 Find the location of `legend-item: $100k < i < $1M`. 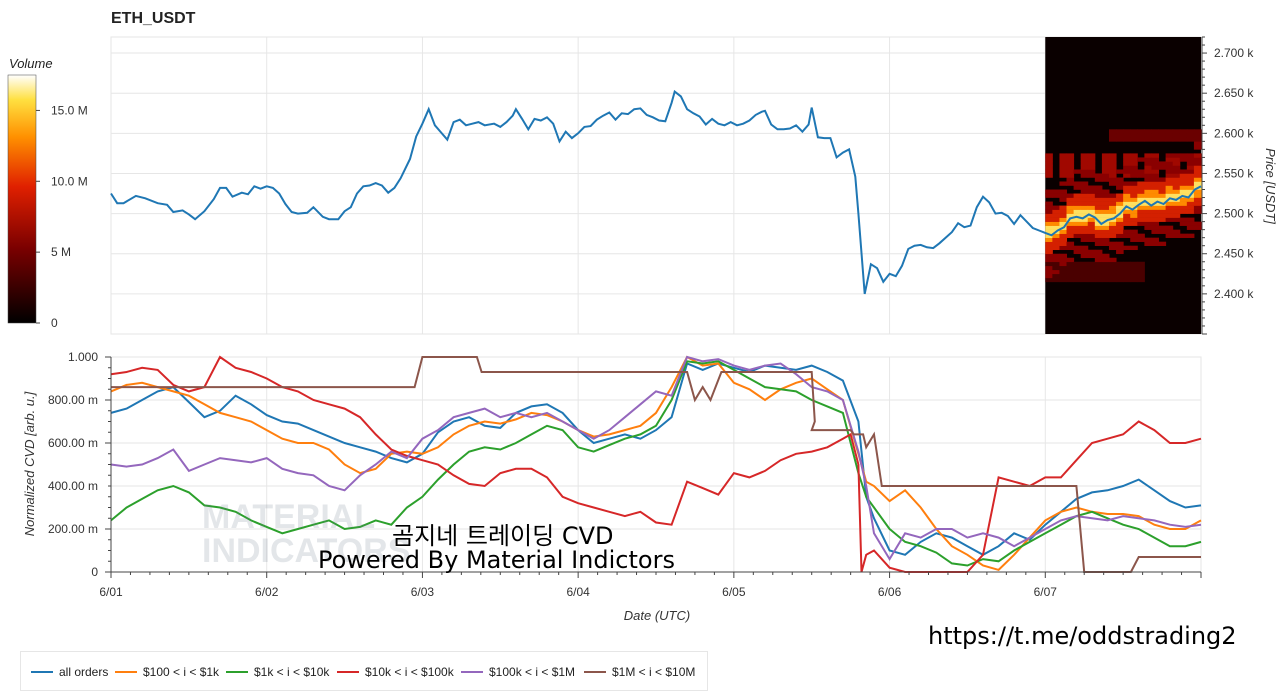

legend-item: $100k < i < $1M is located at coordinates (518, 672).